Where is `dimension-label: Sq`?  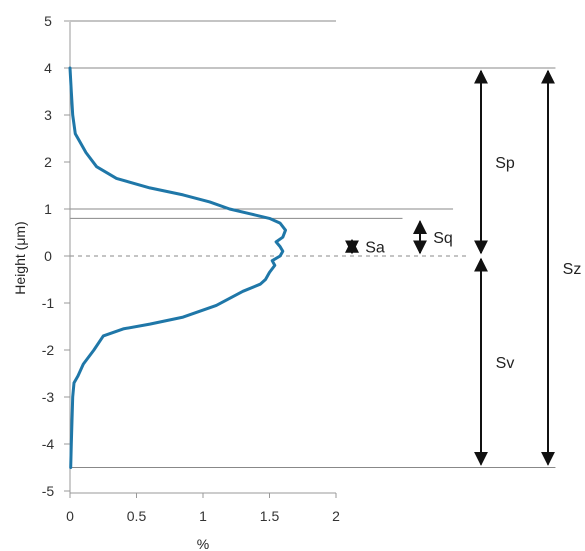 dimension-label: Sq is located at coordinates (443, 238).